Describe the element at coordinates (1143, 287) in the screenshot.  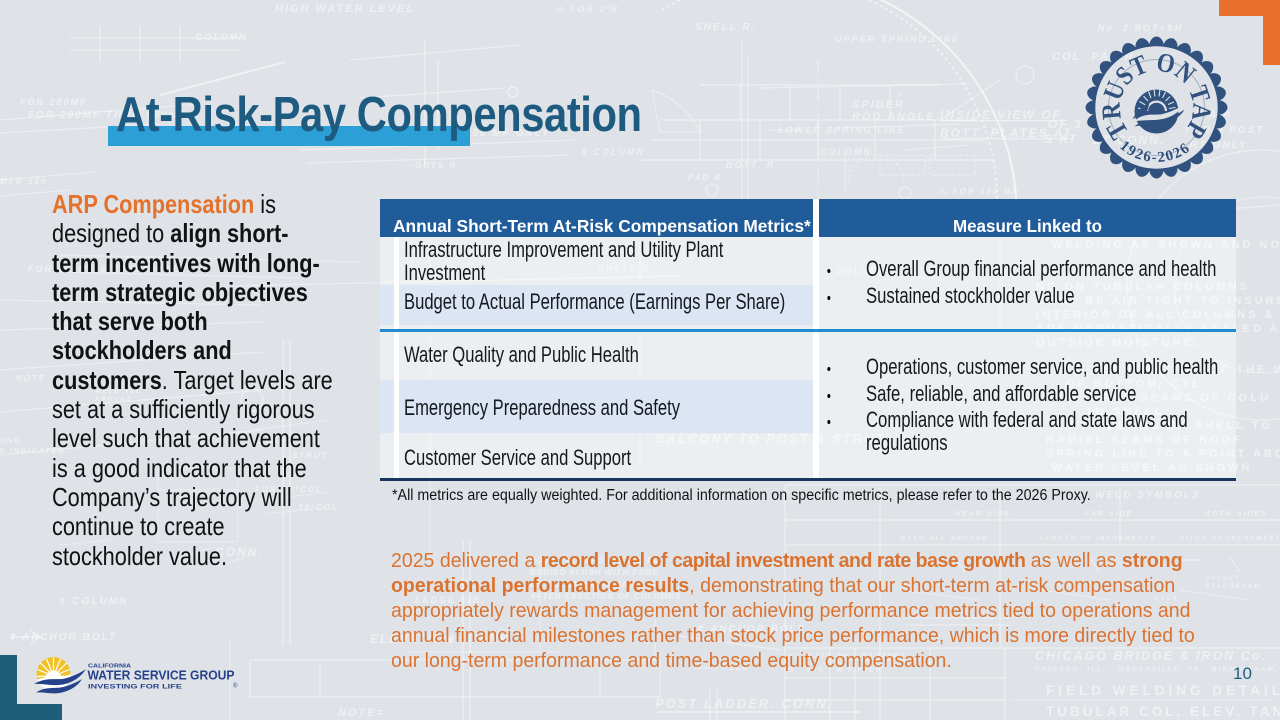
I see `svg-text: NG ON TUBULAR COLUMNS` at that location.